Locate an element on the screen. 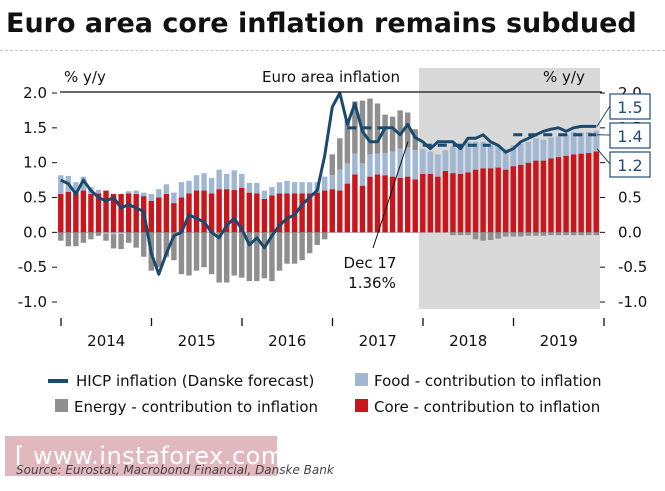 Image resolution: width=665 pixels, height=491 pixels. annotation-pointer is located at coordinates (390, 195).